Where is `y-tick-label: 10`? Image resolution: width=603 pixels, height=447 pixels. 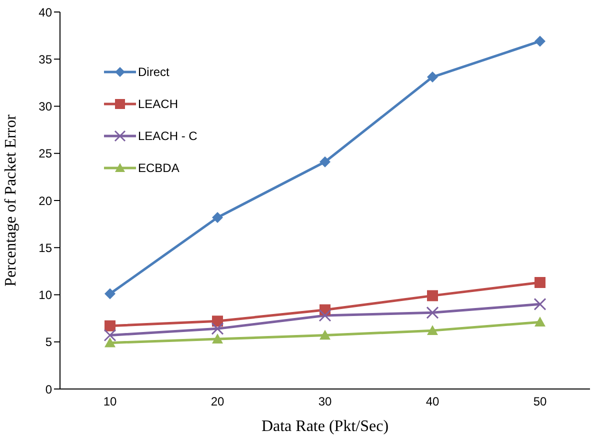
y-tick-label: 10 is located at coordinates (45, 295).